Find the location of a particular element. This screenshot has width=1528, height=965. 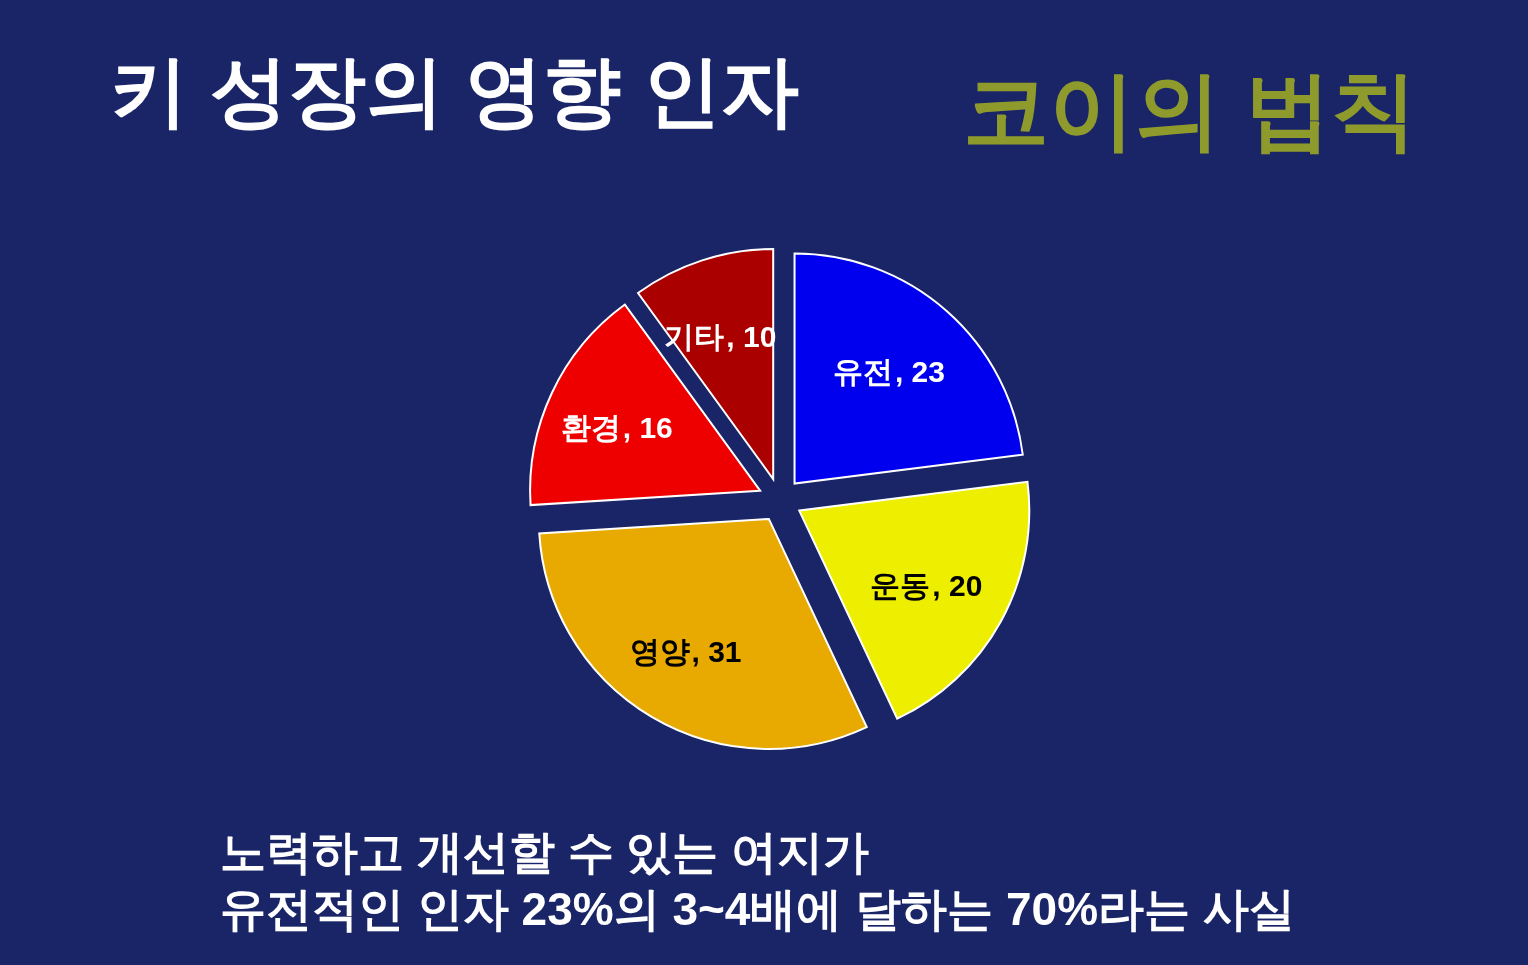

slice-label: 운동 is located at coordinates (900, 585).